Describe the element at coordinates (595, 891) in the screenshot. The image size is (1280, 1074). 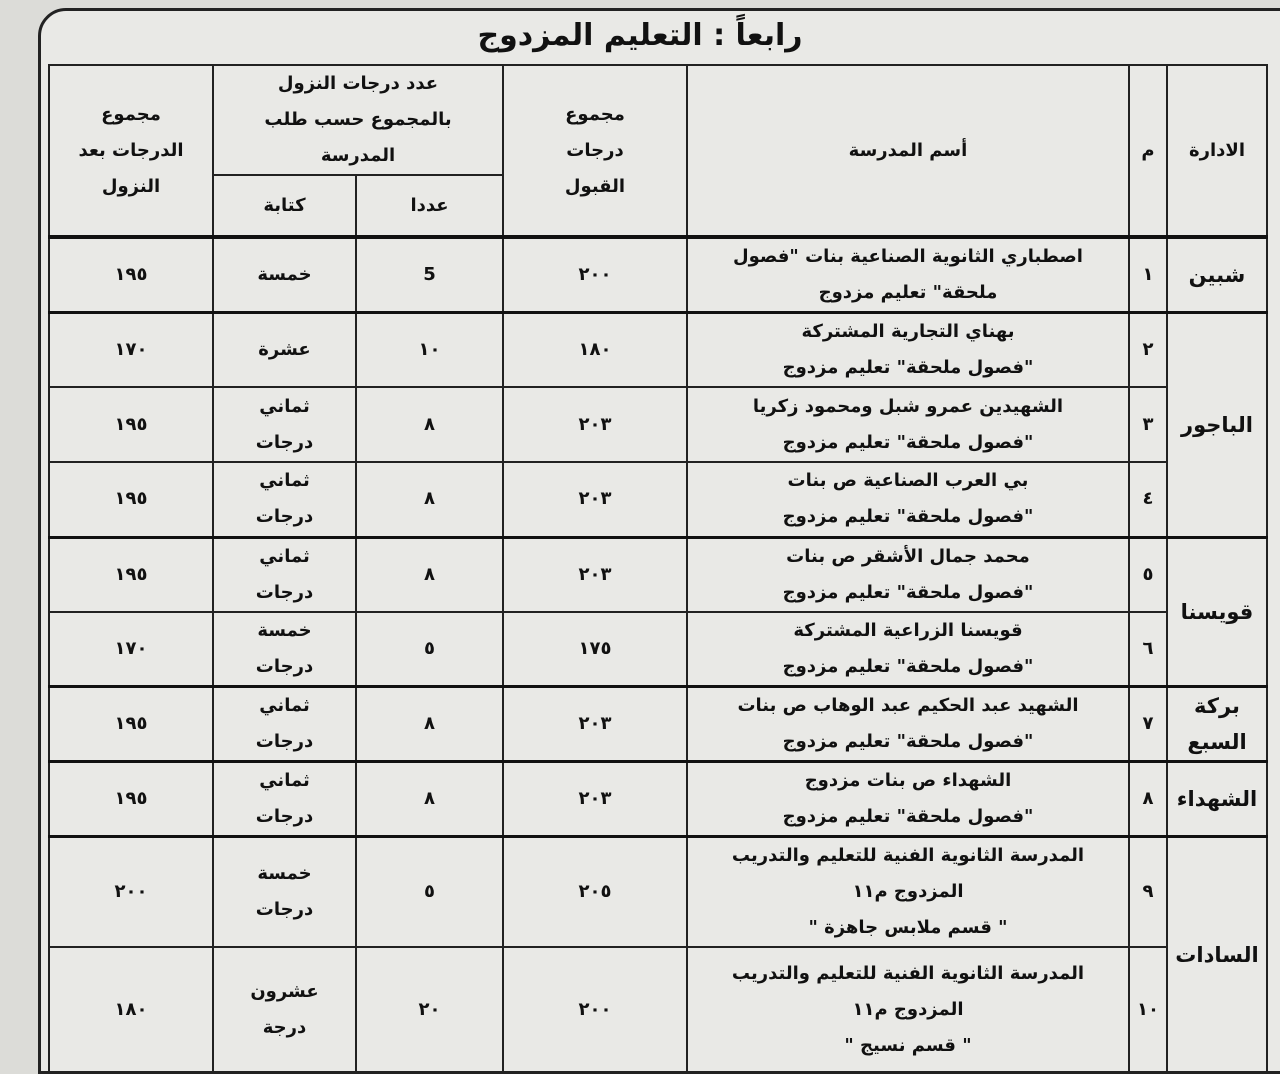
I see `cell-total-accept: ٢٠٥` at that location.